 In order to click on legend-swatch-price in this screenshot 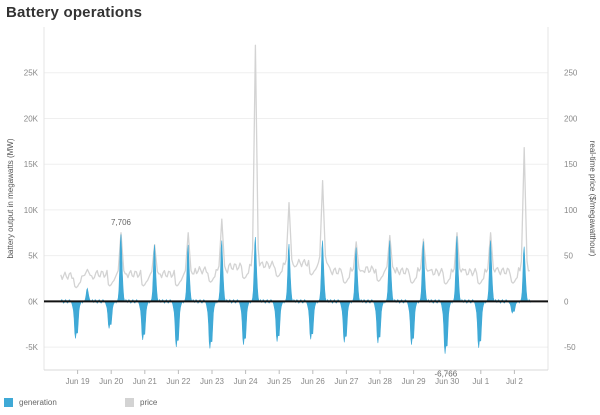, I will do `click(129, 402)`.